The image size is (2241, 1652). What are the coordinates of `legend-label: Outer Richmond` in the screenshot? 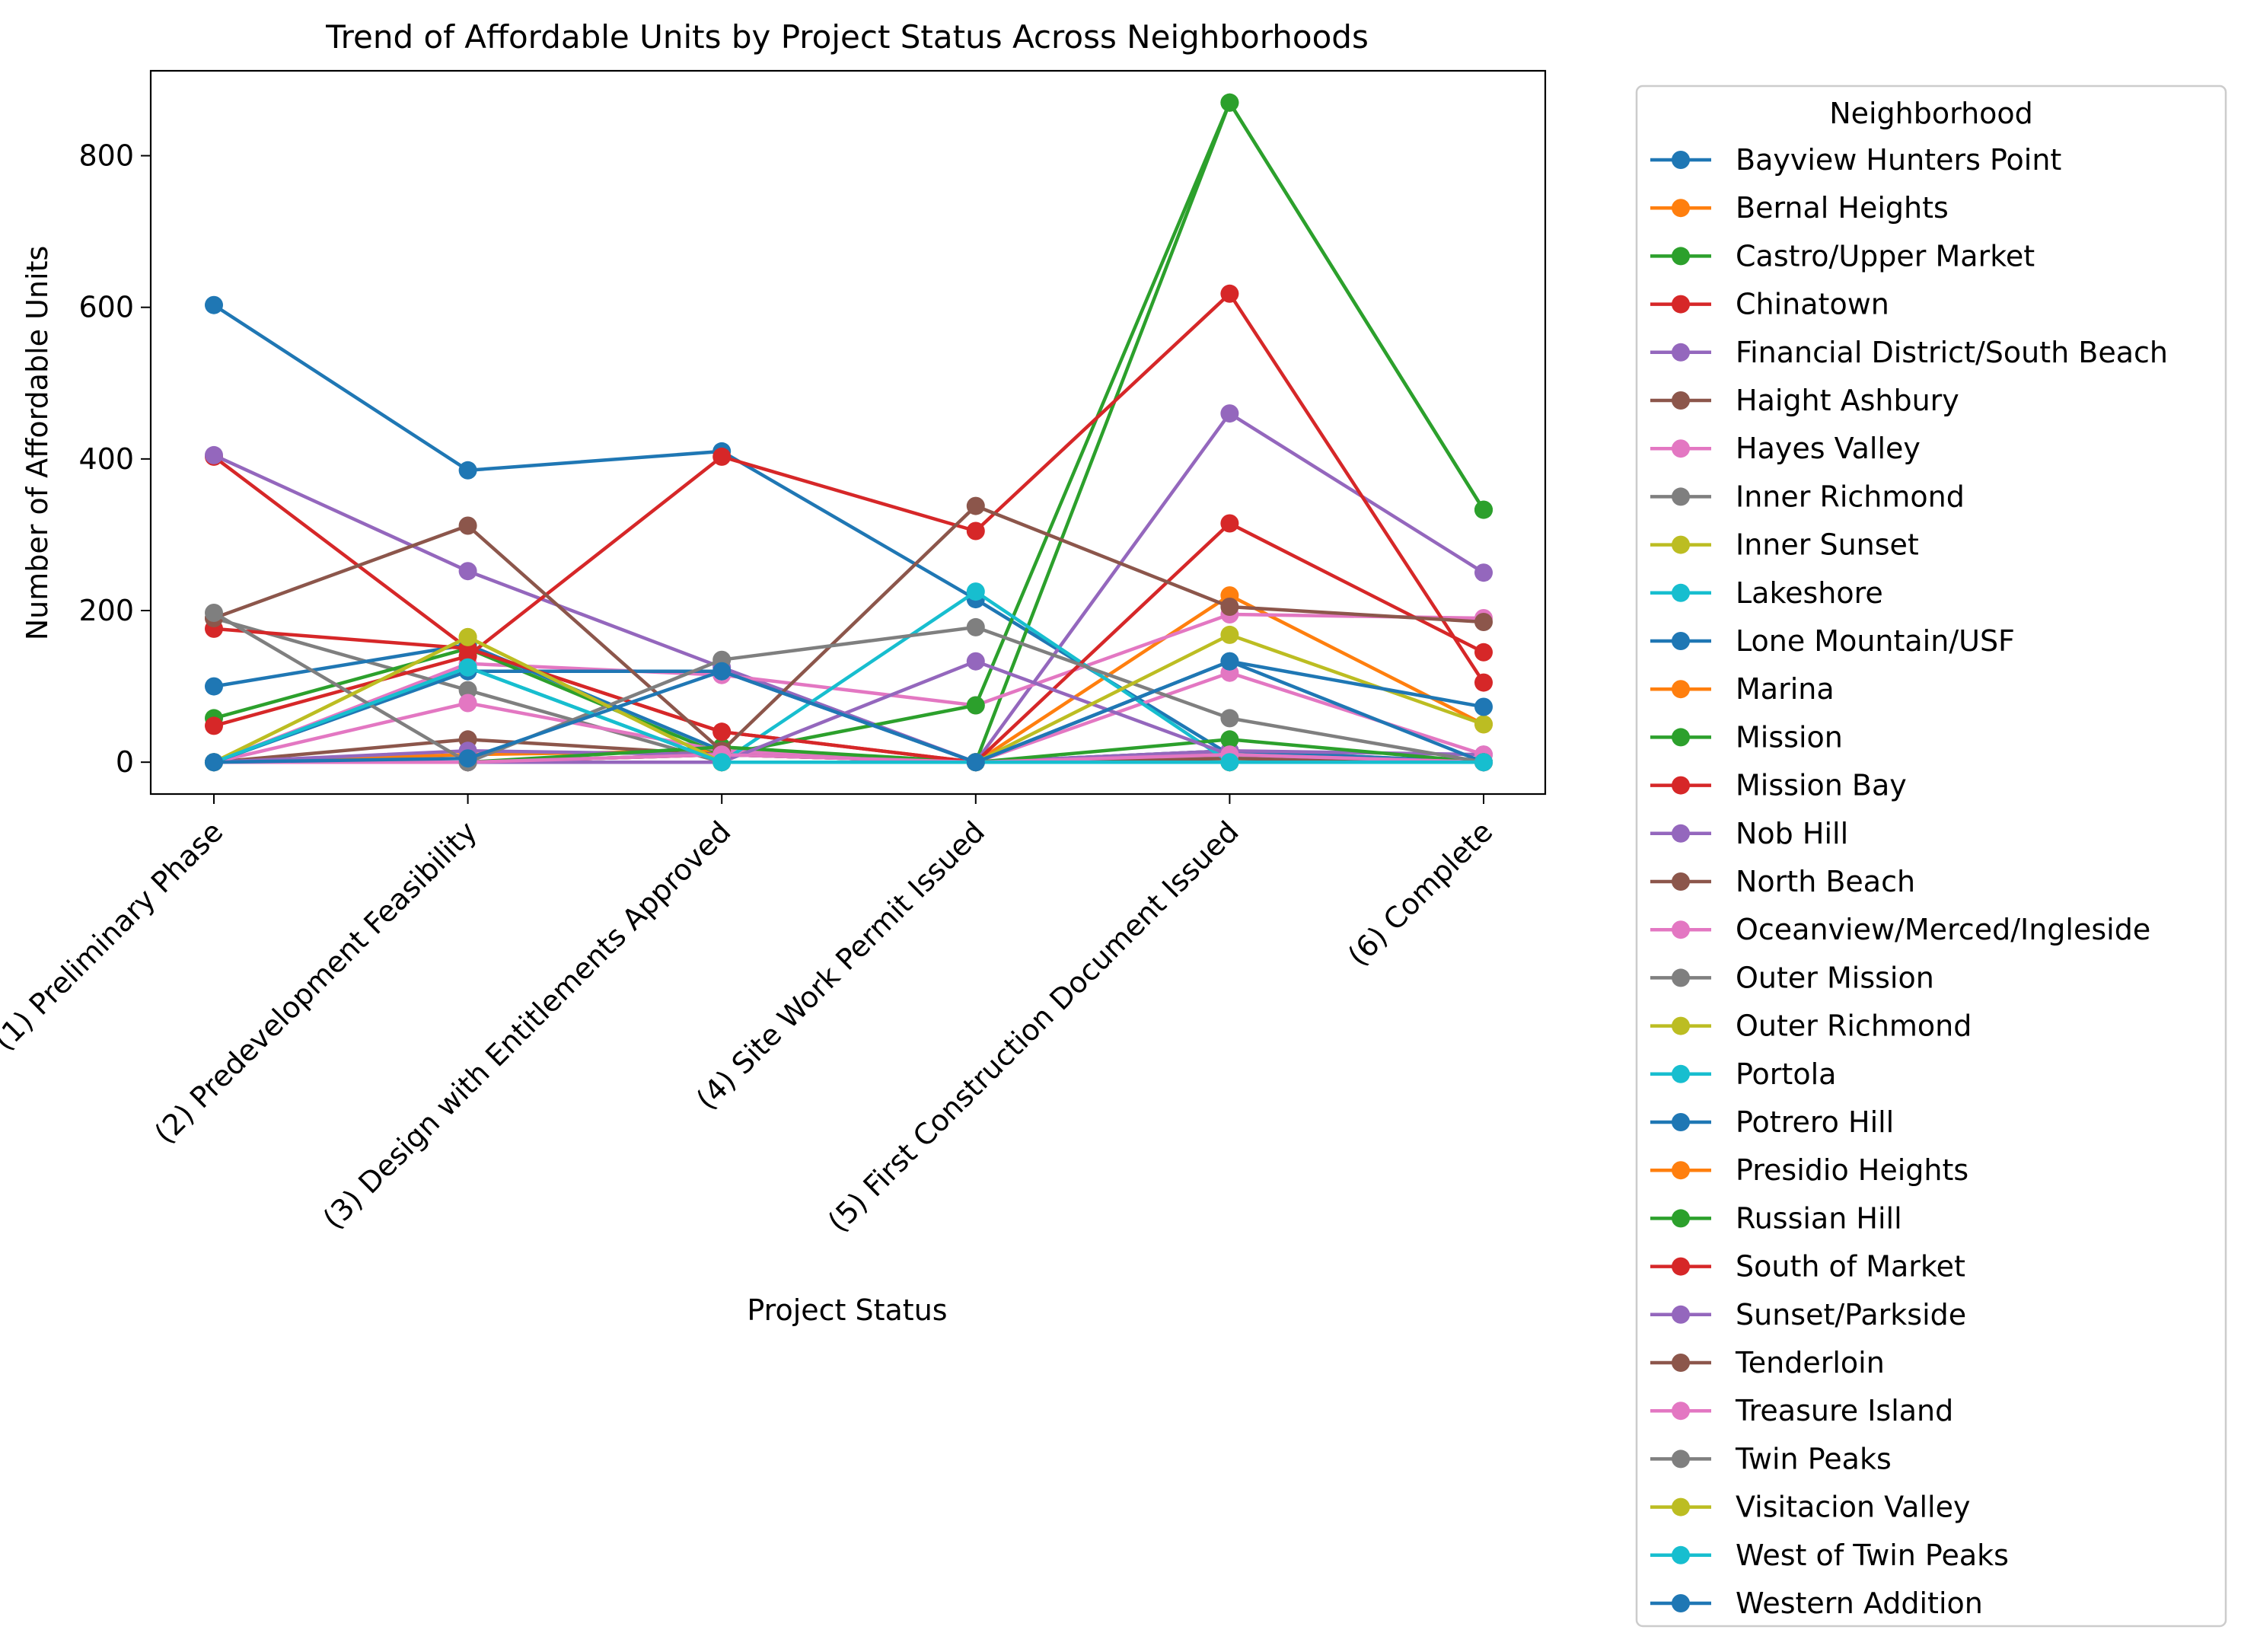 It's located at (1854, 1026).